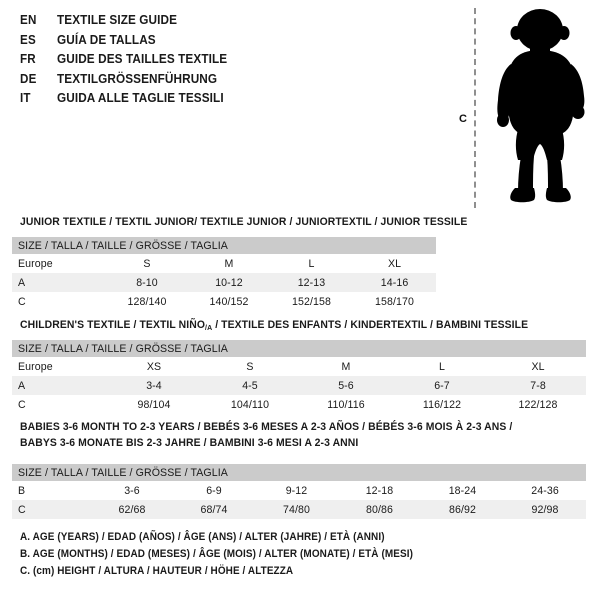 The height and width of the screenshot is (600, 600). What do you see at coordinates (442, 385) in the screenshot?
I see `cell: 6-7` at bounding box center [442, 385].